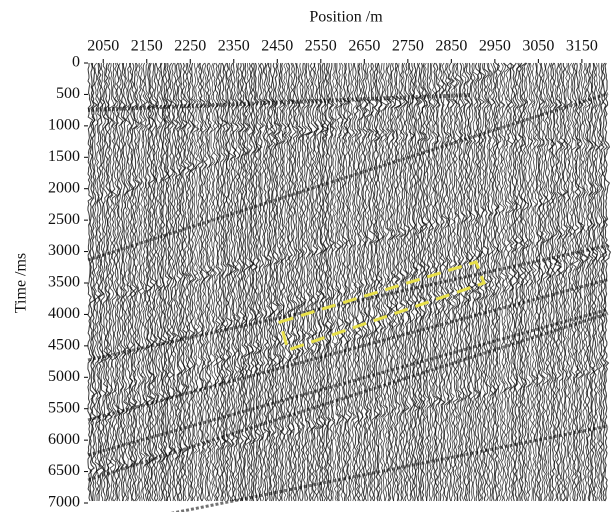 This screenshot has height=517, width=611. I want to click on x-tick-label: 2350, so click(234, 46).